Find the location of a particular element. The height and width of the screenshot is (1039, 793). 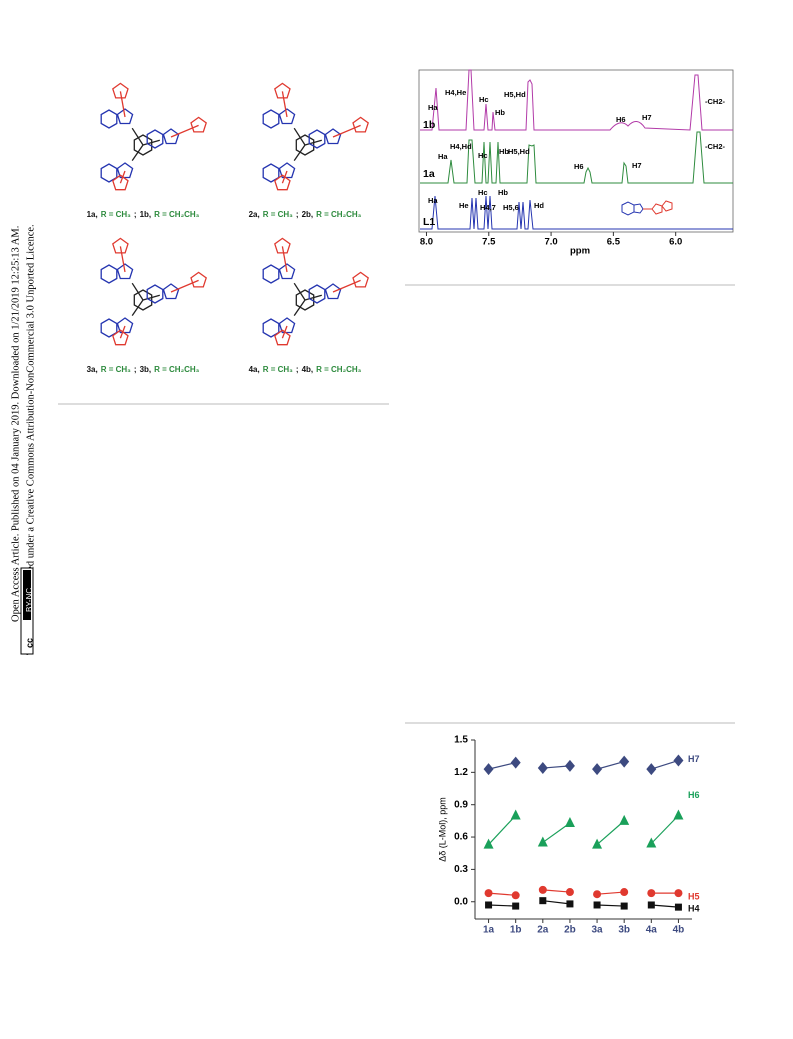

x-tick-label: 1a is located at coordinates (489, 930).